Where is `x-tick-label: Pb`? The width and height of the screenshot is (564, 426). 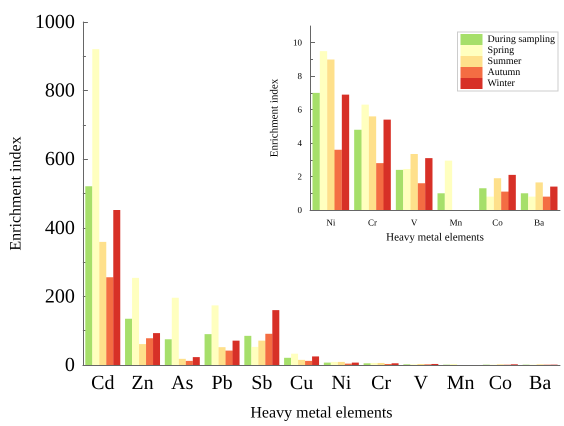
x-tick-label: Pb is located at coordinates (222, 383).